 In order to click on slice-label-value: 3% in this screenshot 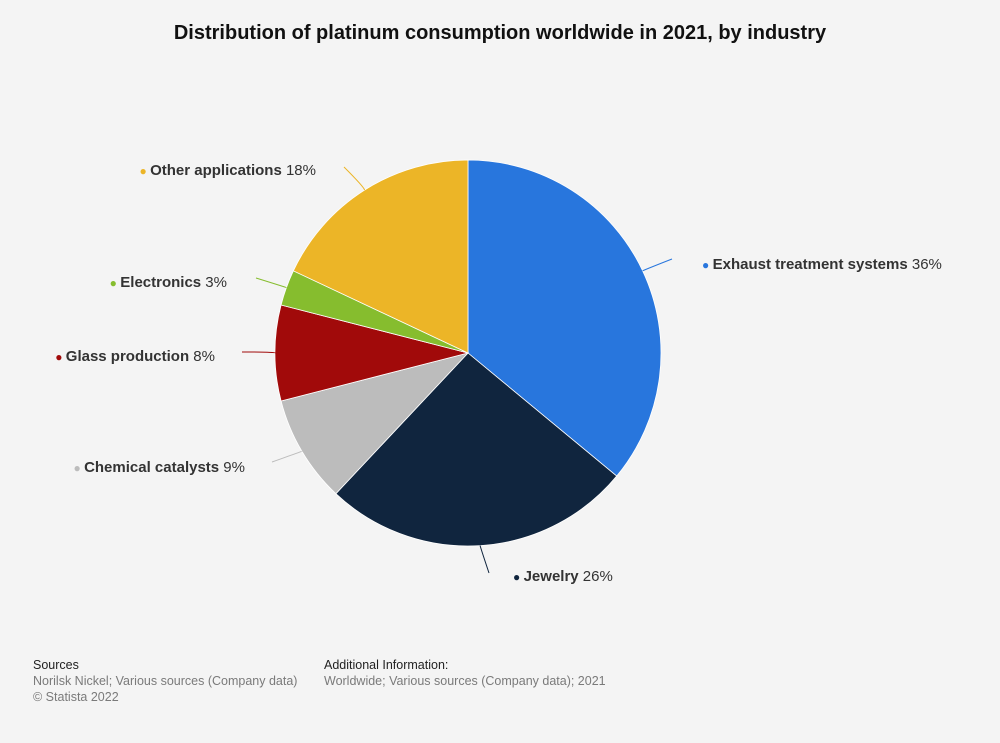, I will do `click(214, 282)`.